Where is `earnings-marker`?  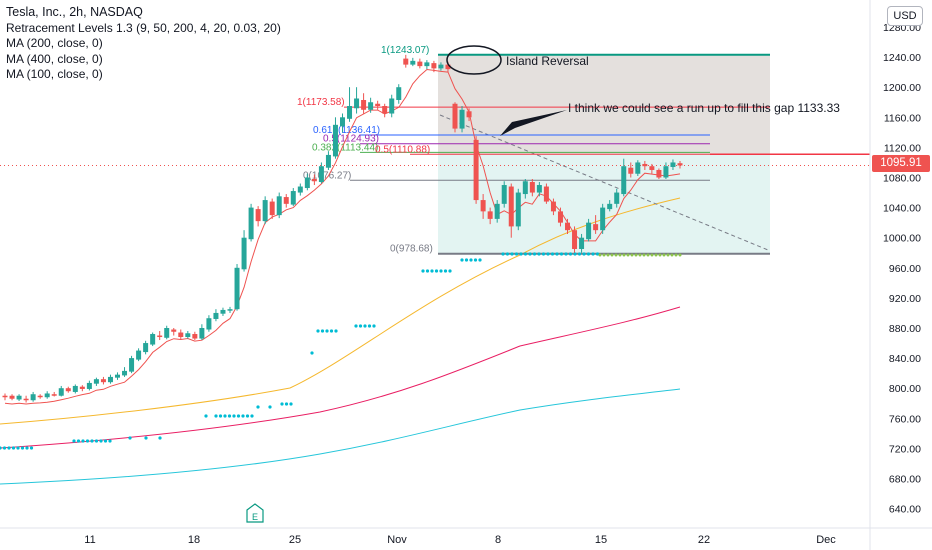 earnings-marker is located at coordinates (255, 513).